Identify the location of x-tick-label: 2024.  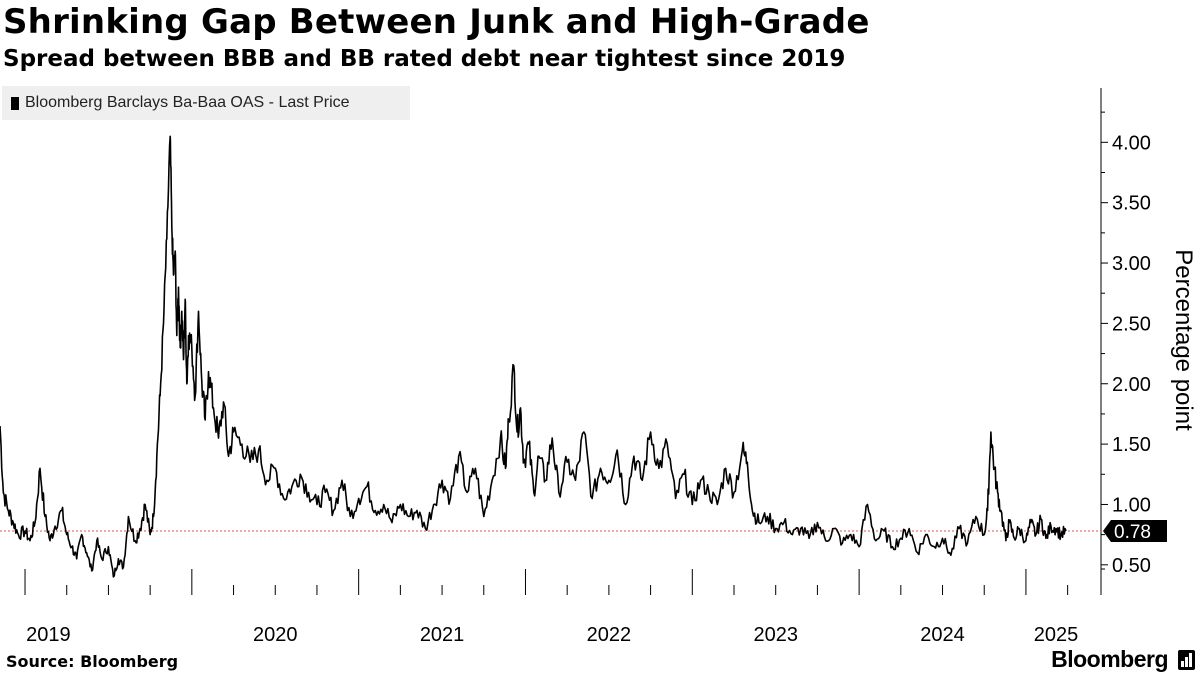
(942, 635).